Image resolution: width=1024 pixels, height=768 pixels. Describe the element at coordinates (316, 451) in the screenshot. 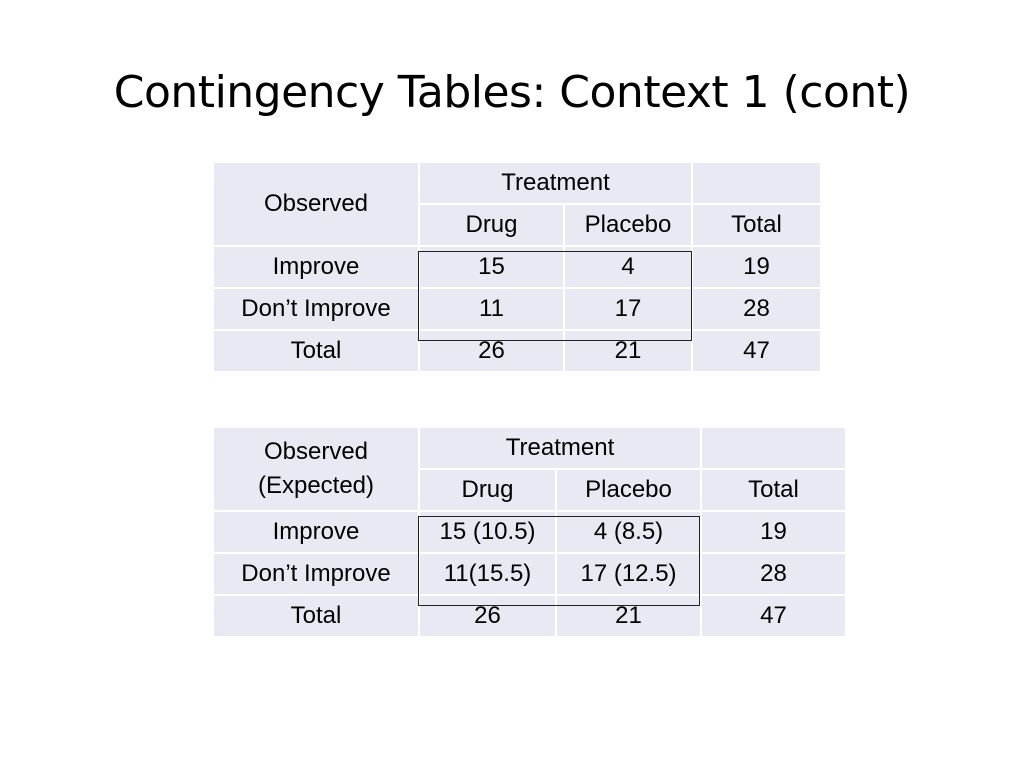

I see `corner-label-line1: Observed` at that location.